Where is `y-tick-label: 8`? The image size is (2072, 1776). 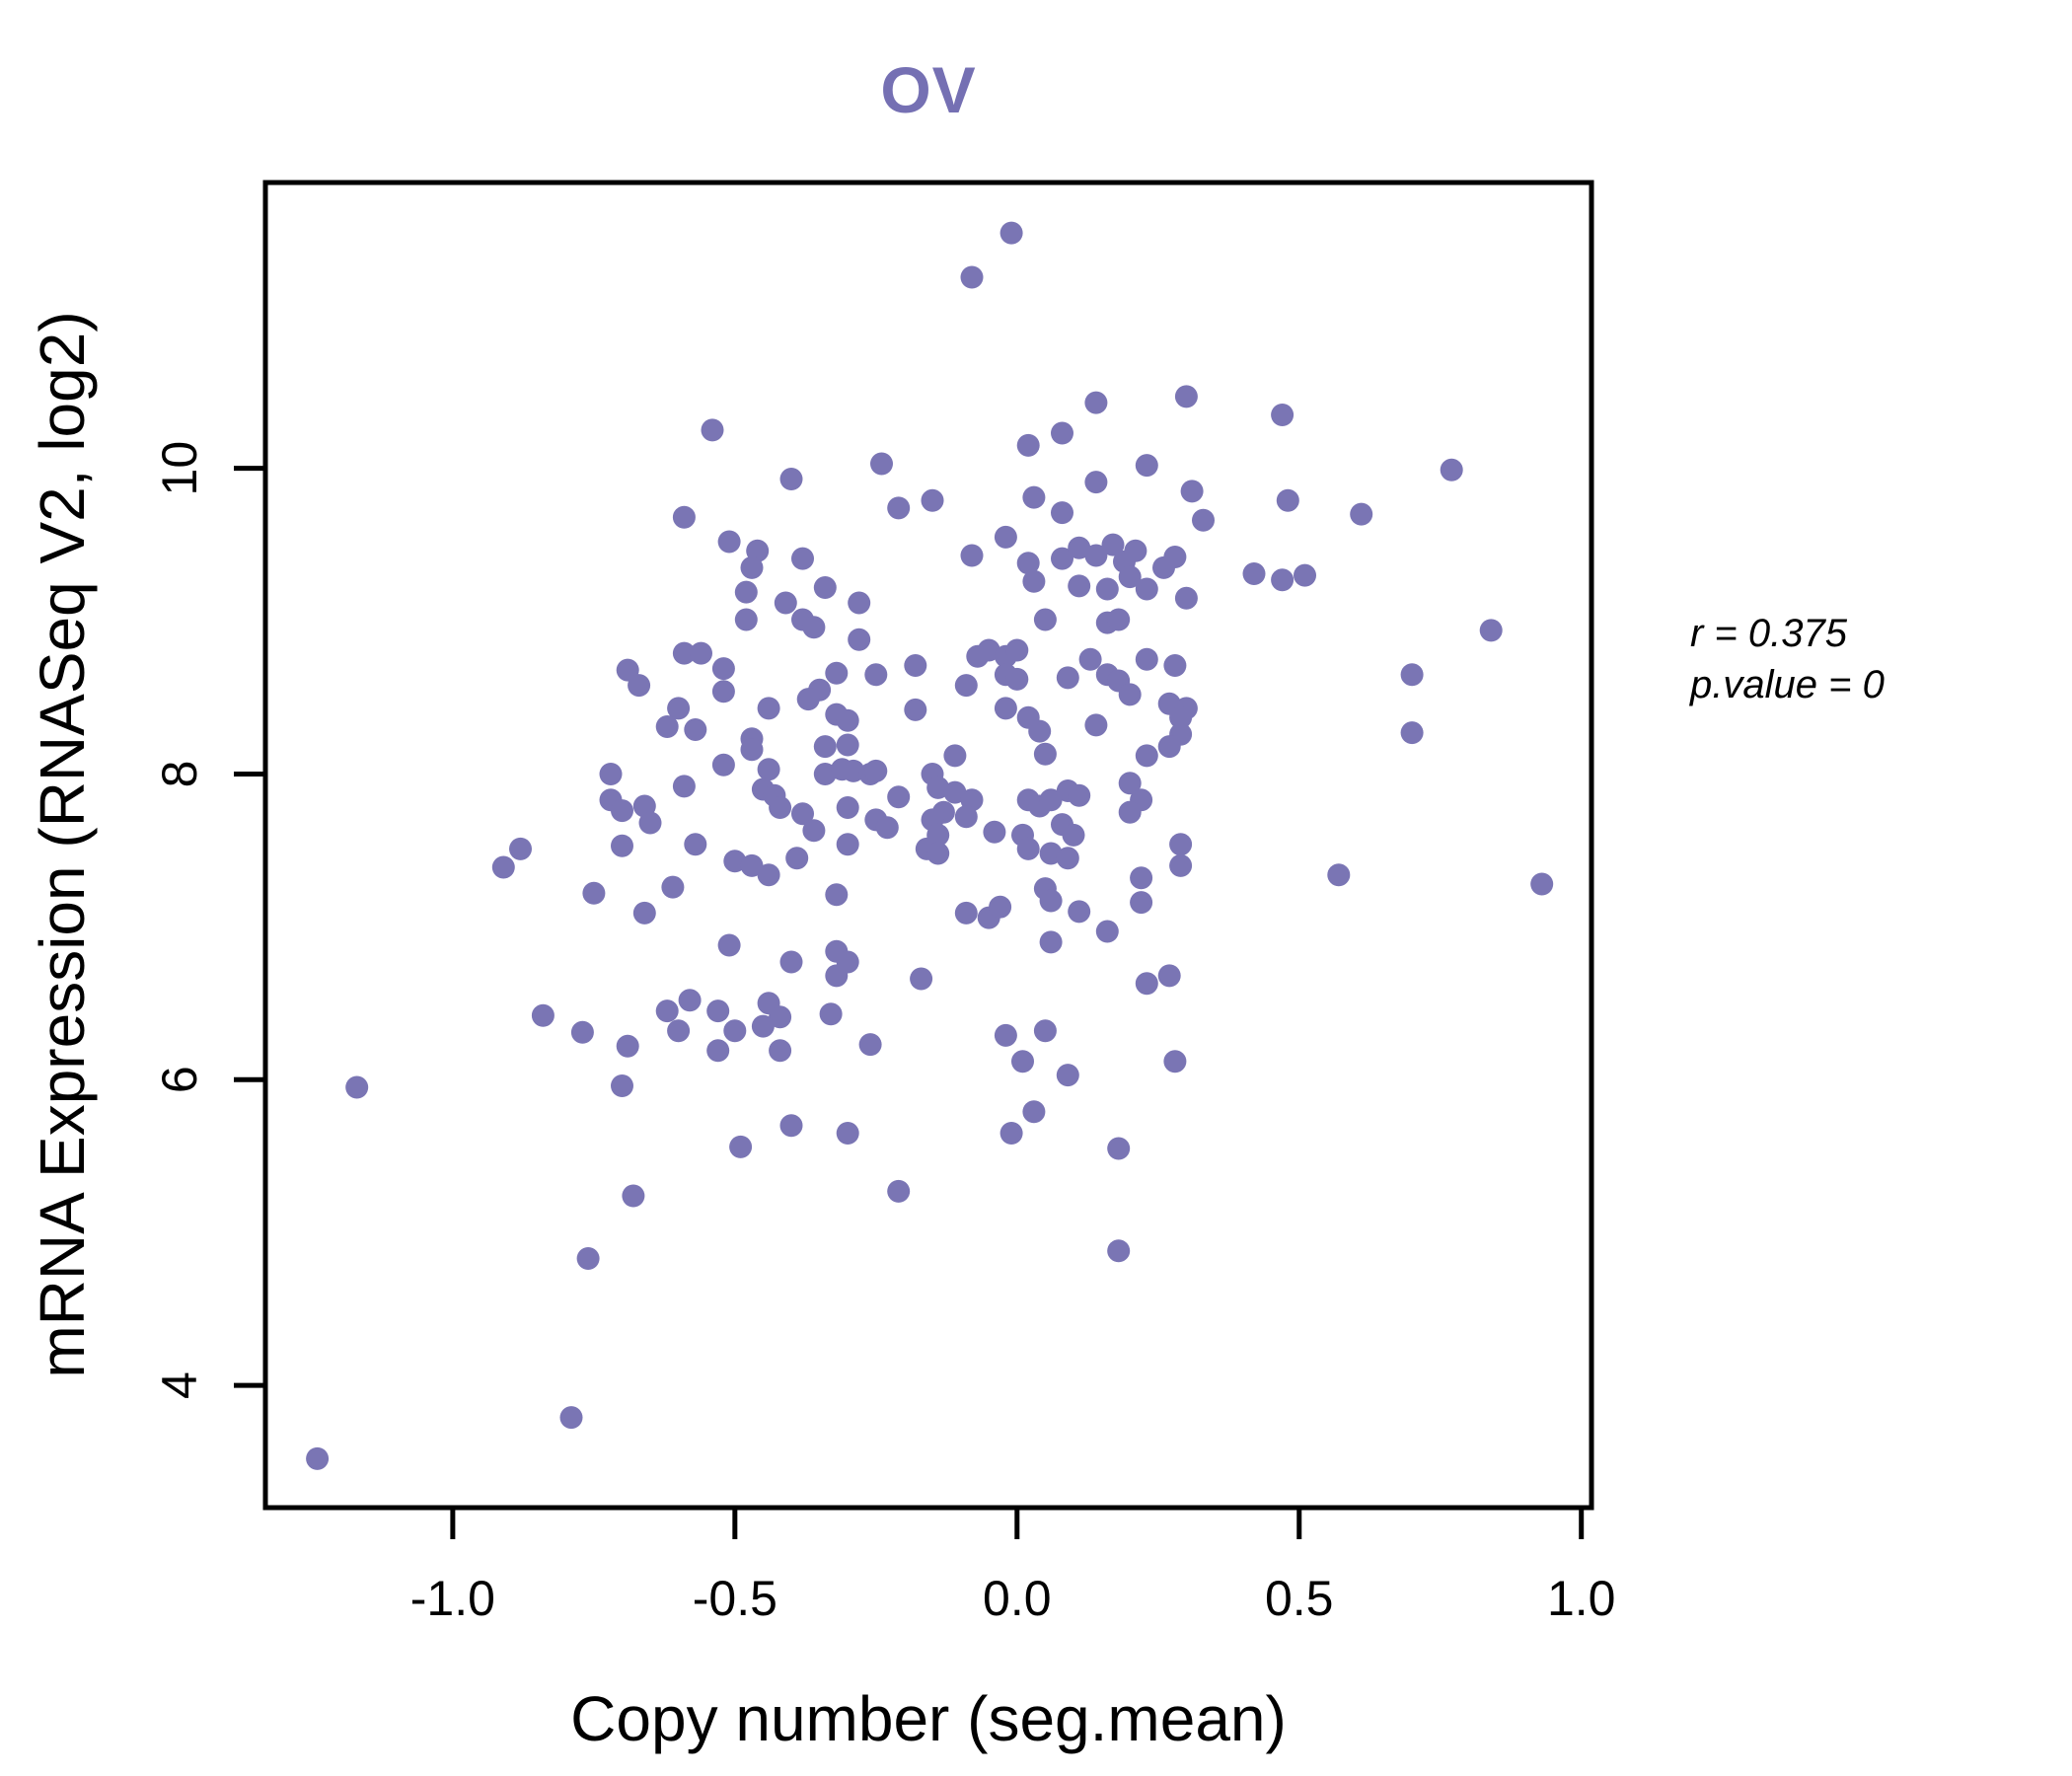 y-tick-label: 8 is located at coordinates (179, 774).